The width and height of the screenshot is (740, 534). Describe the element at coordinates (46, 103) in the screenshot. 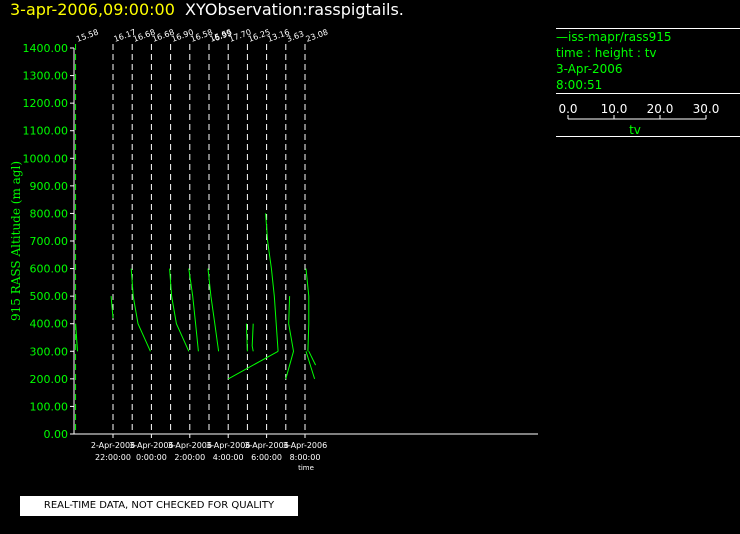

I see `y-tick-label: 1200.00` at that location.